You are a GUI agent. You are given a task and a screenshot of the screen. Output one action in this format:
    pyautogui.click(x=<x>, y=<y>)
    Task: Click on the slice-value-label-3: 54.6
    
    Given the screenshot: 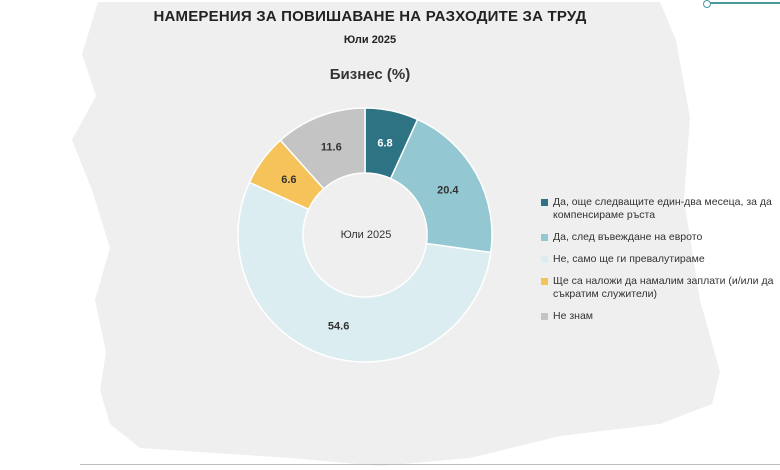 What is the action you would take?
    pyautogui.click(x=338, y=327)
    